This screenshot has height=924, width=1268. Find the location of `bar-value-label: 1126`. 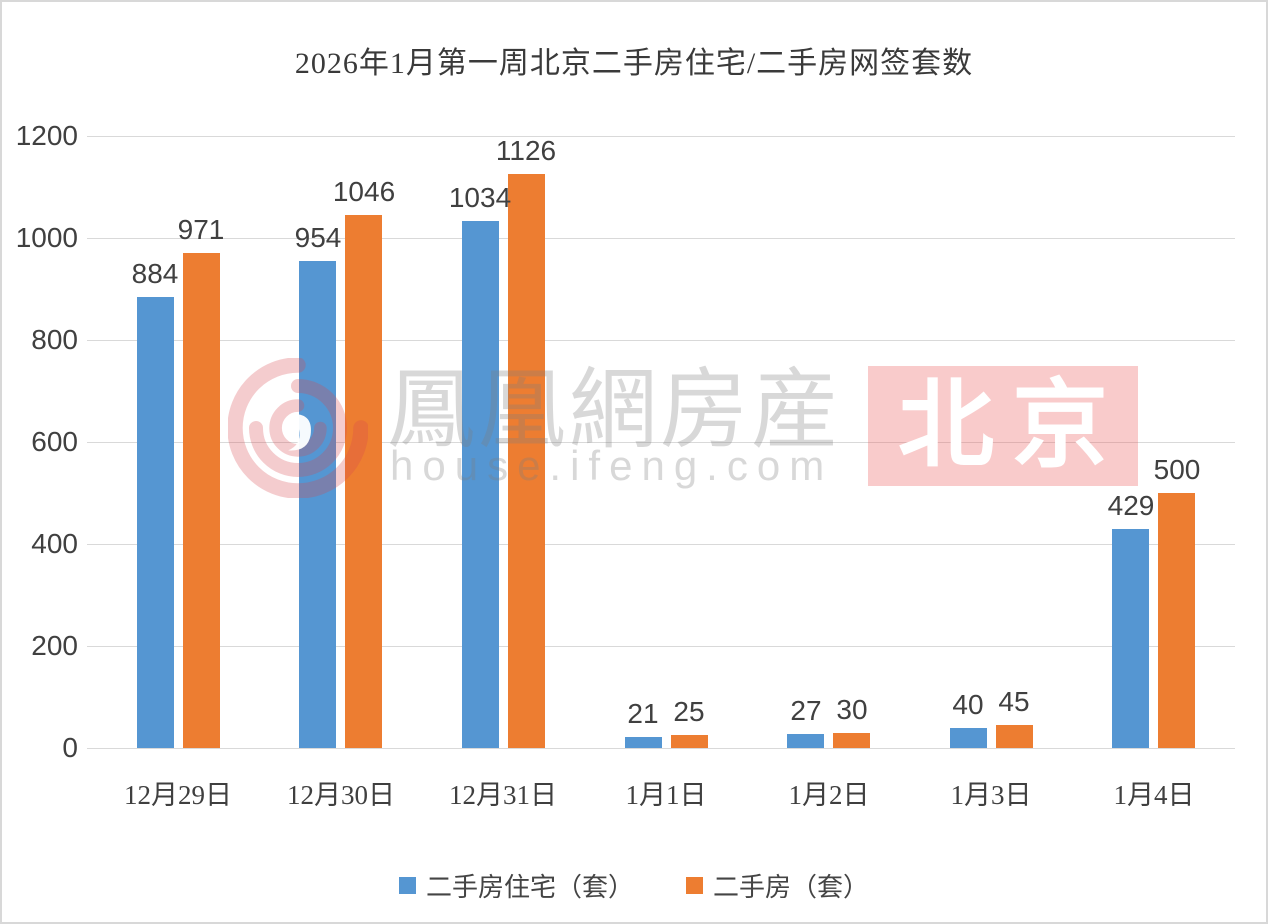

bar-value-label: 1126 is located at coordinates (526, 150).